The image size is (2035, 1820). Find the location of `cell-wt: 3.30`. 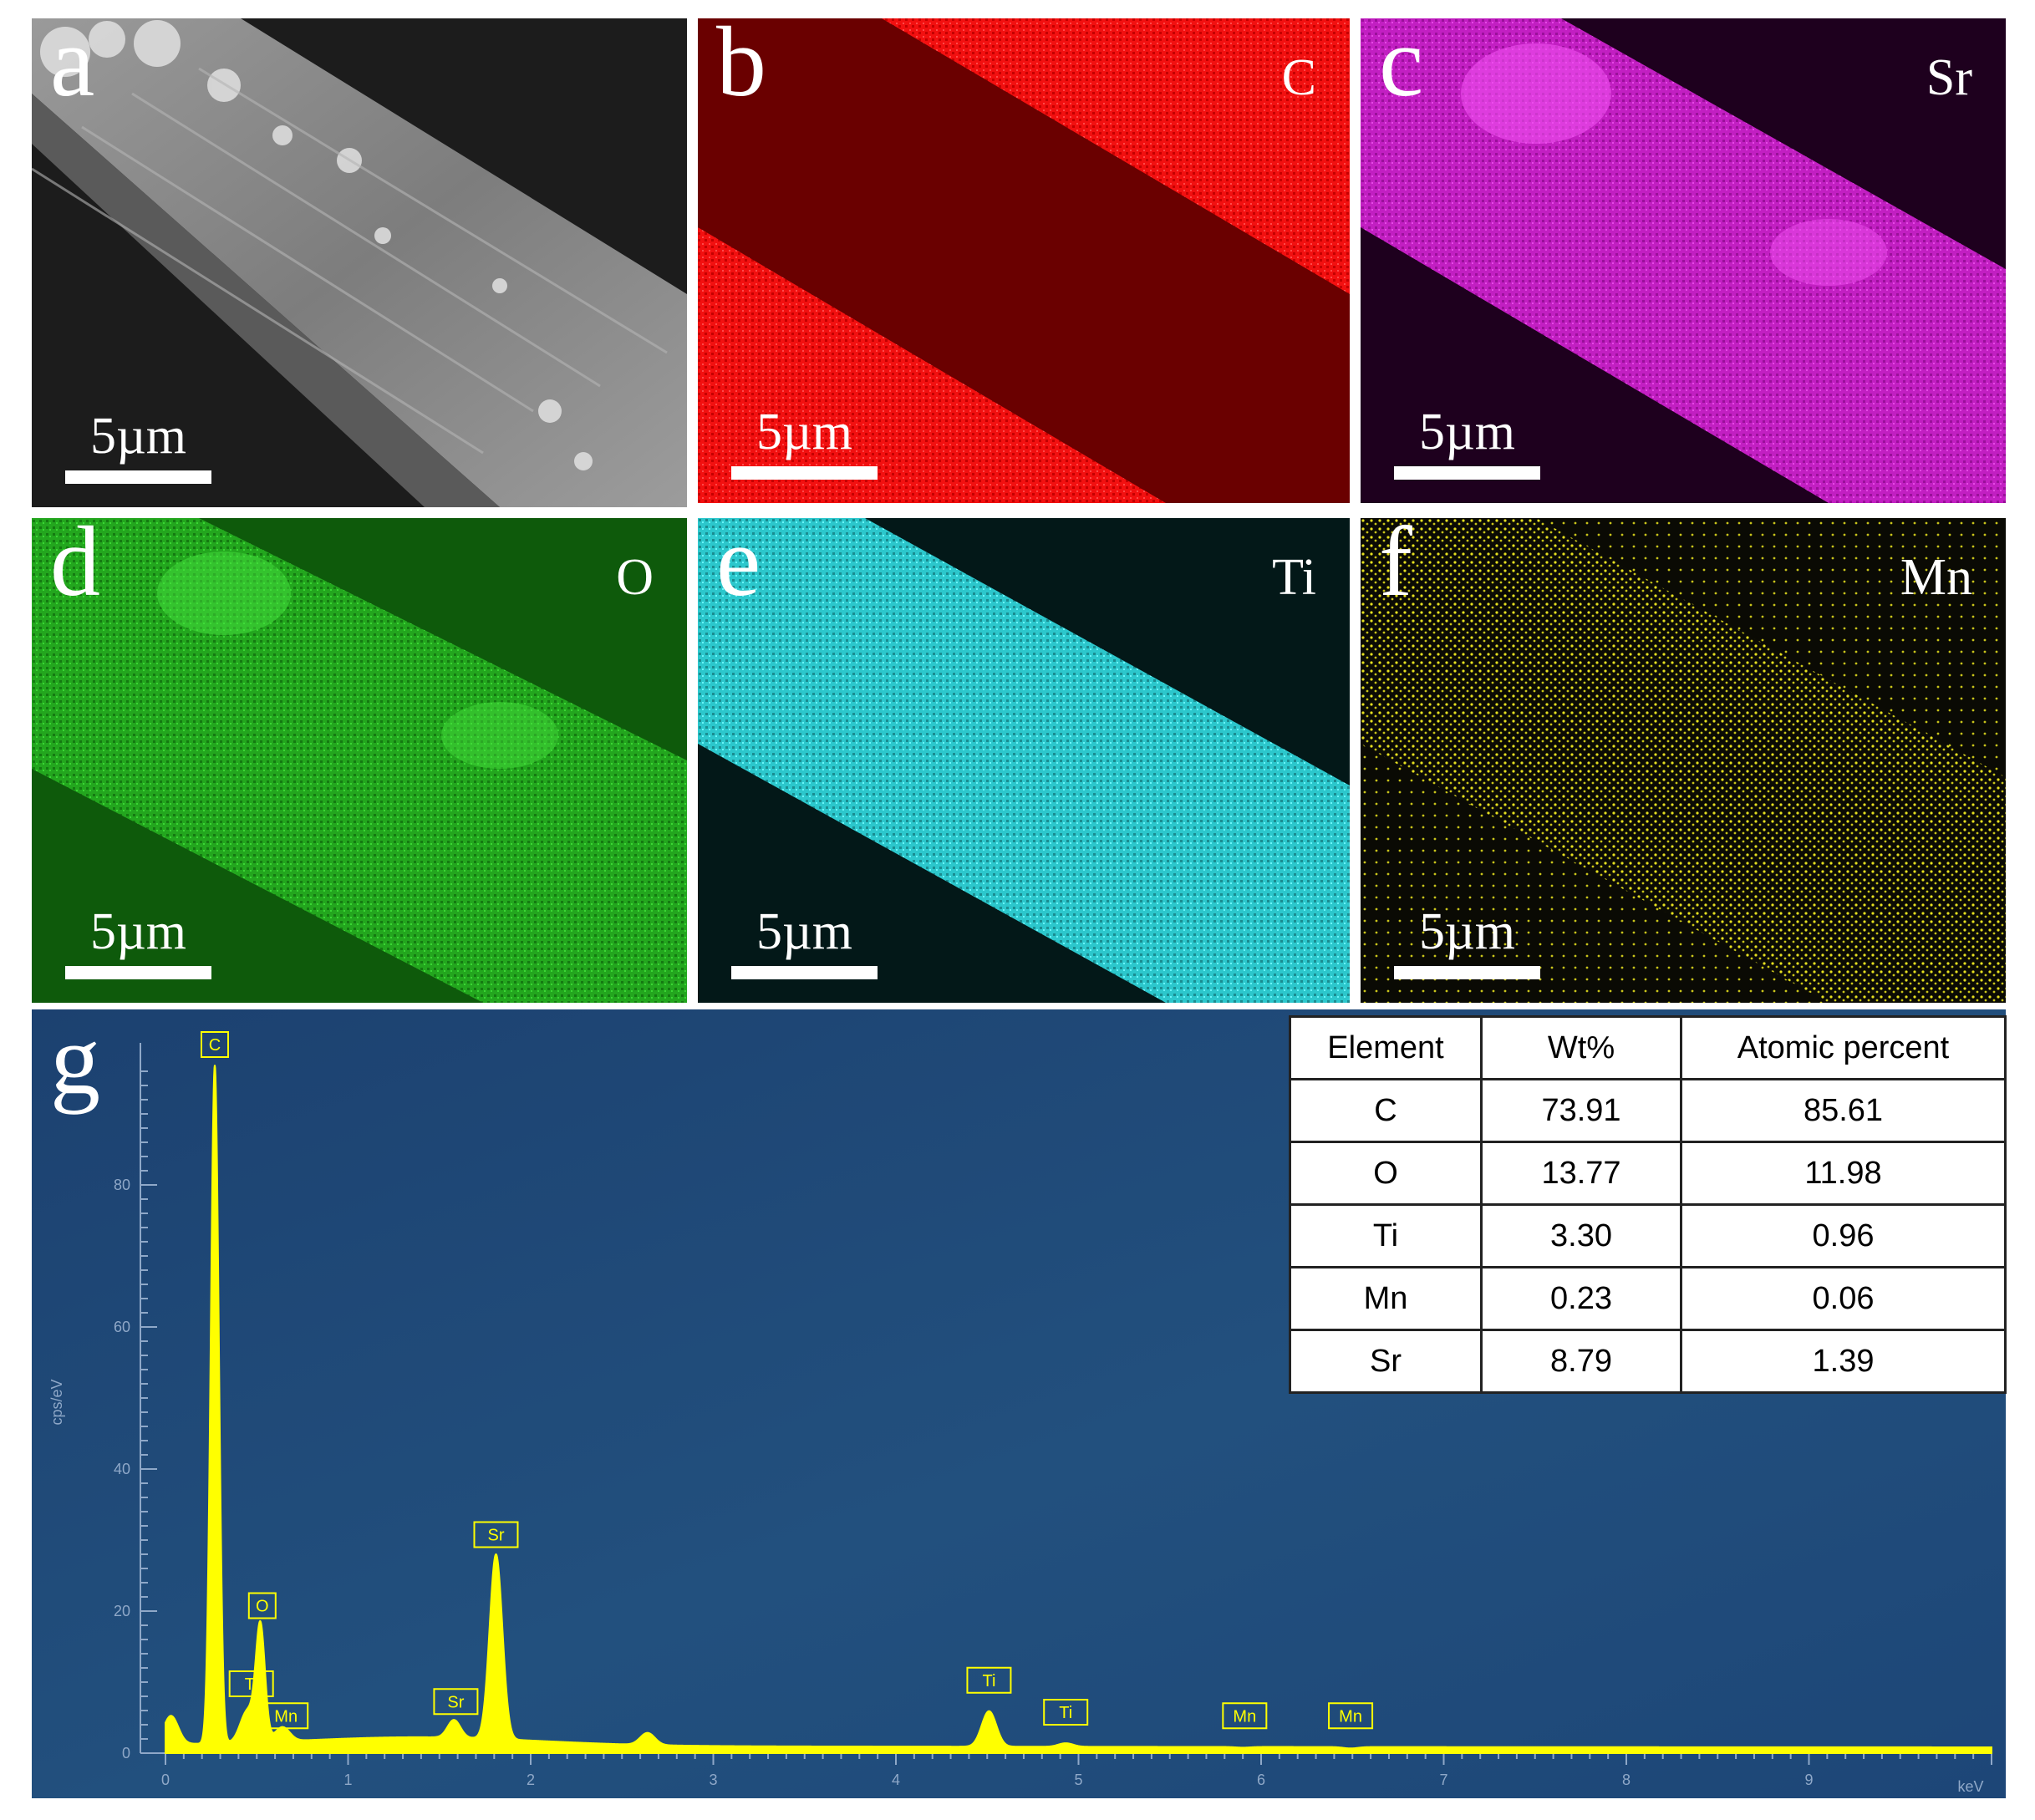

cell-wt: 3.30 is located at coordinates (1581, 1236).